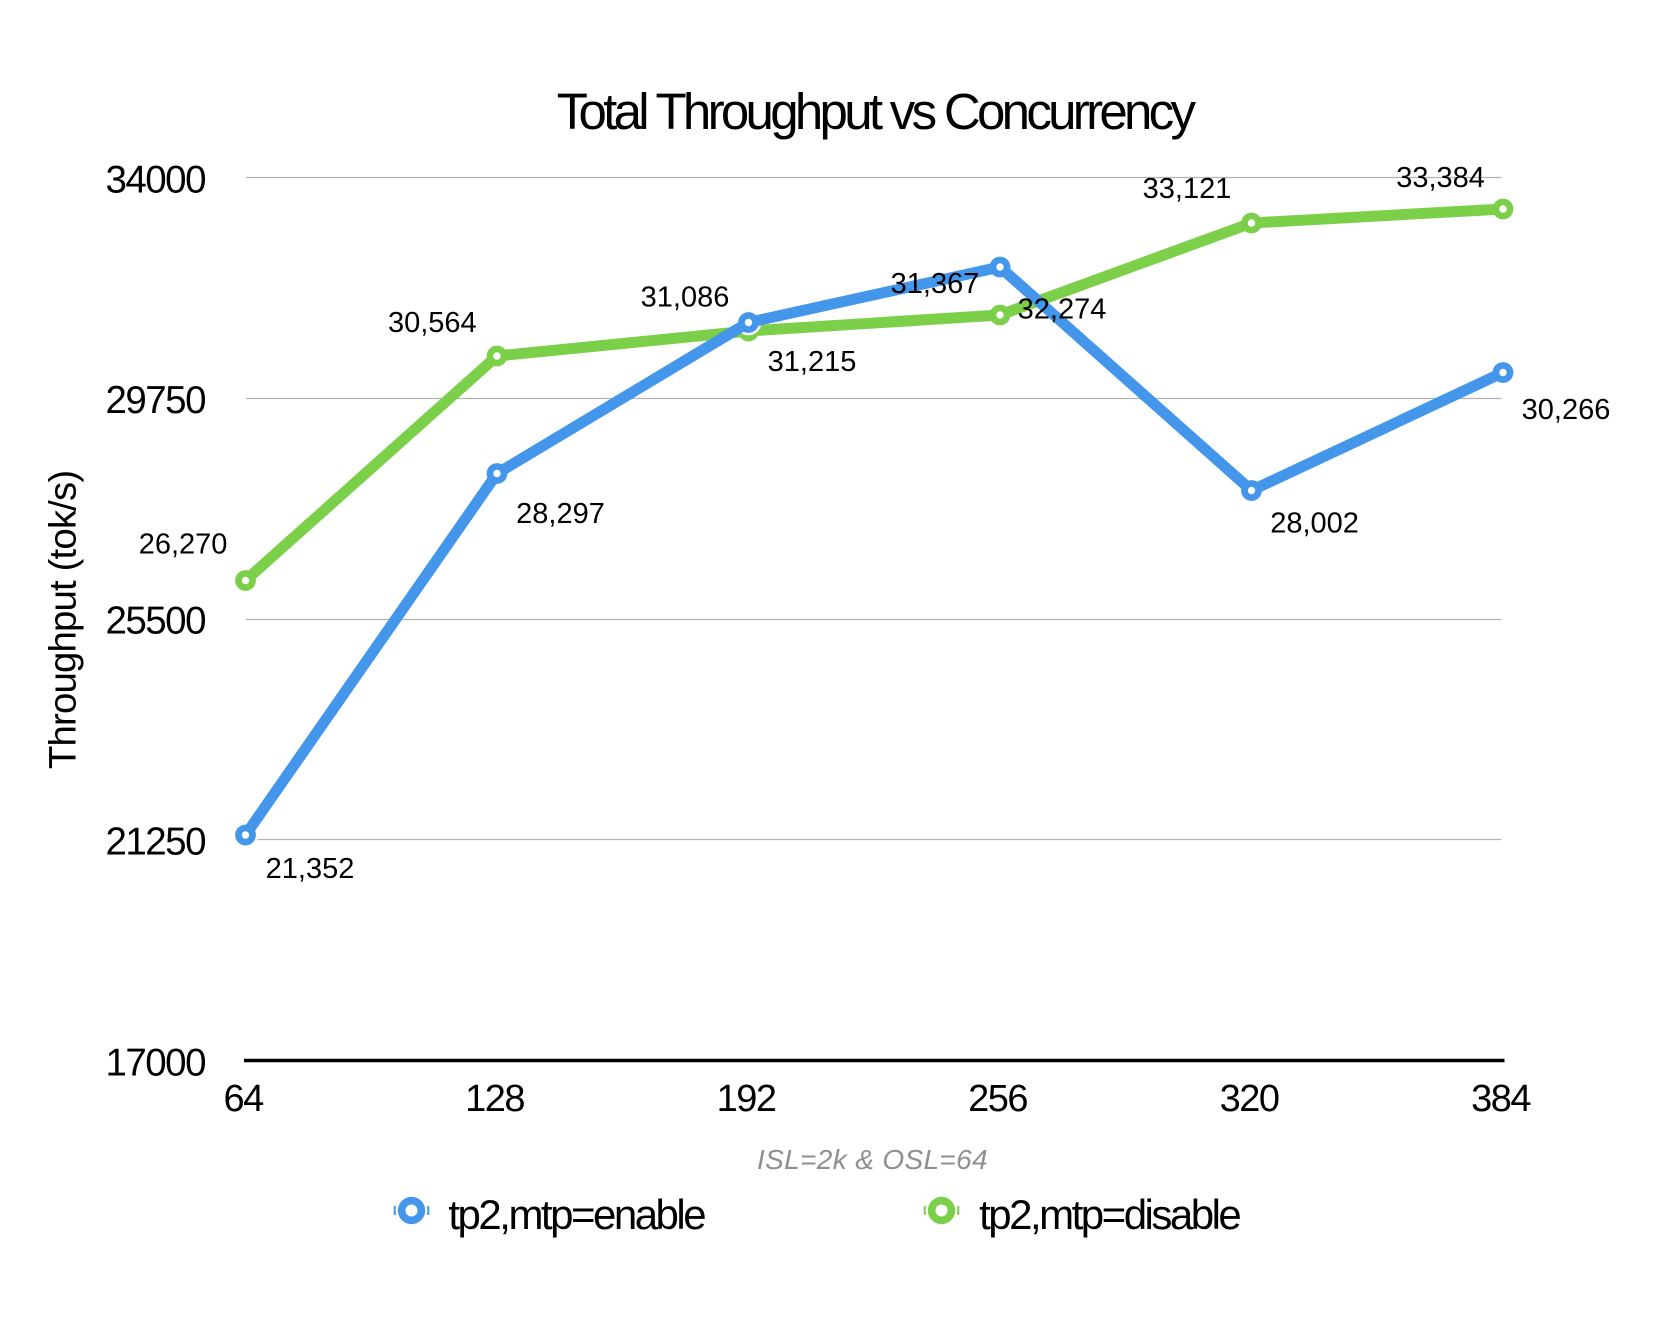 The height and width of the screenshot is (1318, 1676). Describe the element at coordinates (812, 362) in the screenshot. I see `svg-text: 31,215` at that location.